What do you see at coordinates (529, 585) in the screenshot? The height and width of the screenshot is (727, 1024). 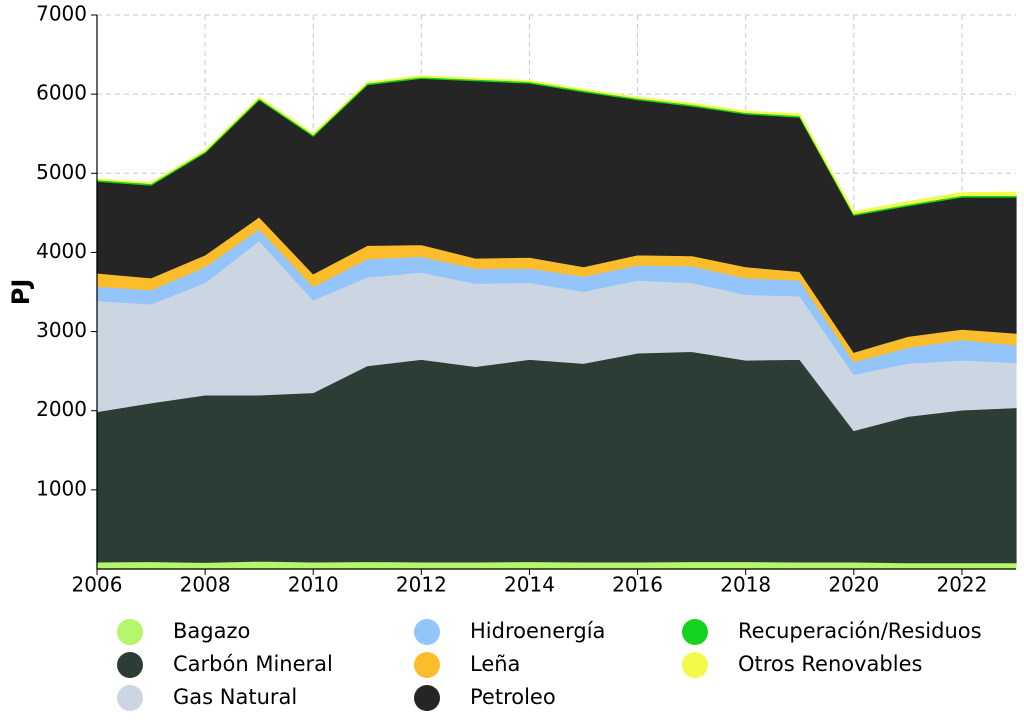 I see `x-tick-label: 2014` at bounding box center [529, 585].